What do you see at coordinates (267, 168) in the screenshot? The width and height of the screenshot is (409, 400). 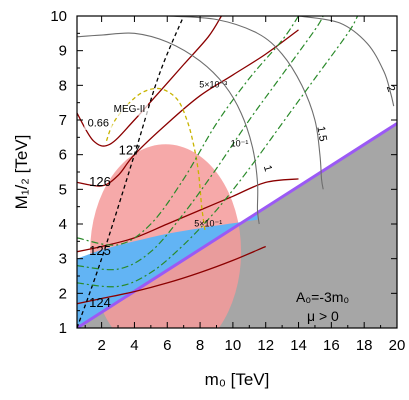 I see `contour-label: 1` at bounding box center [267, 168].